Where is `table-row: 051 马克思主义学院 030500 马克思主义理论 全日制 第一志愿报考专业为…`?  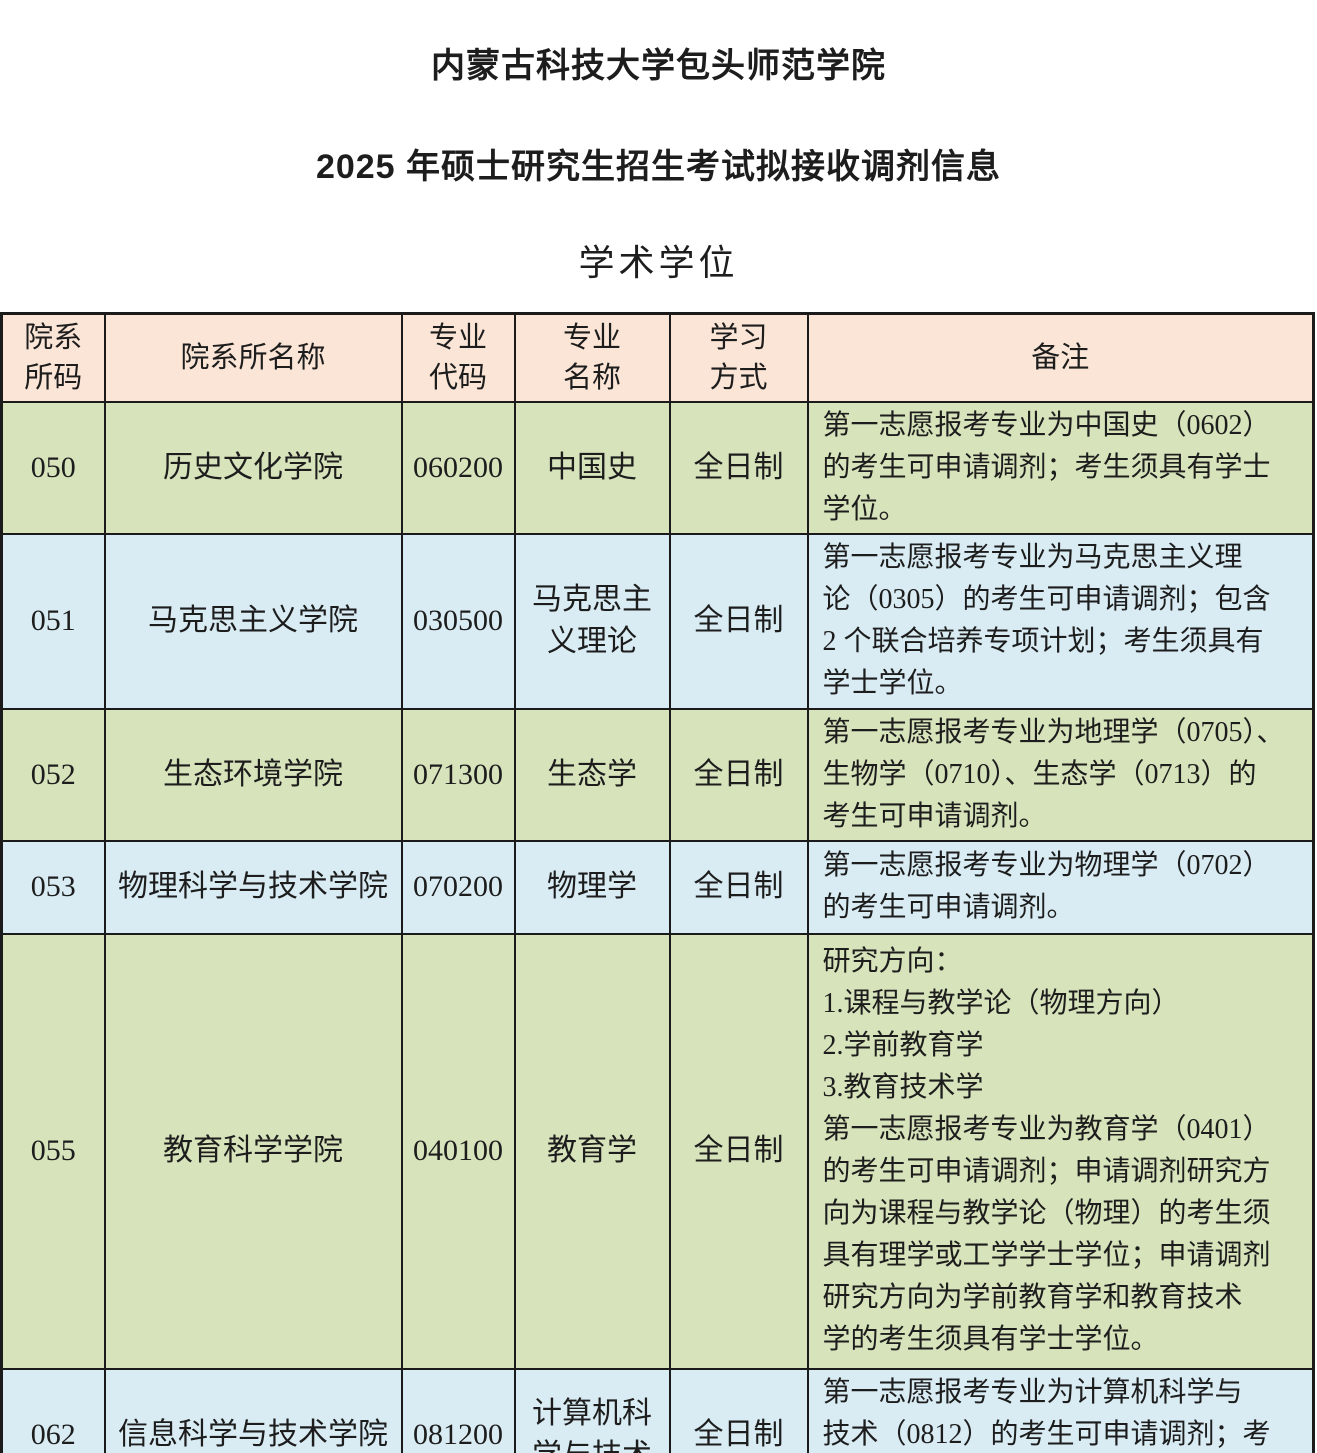 table-row: 051 马克思主义学院 030500 马克思主义理论 全日制 第一志愿报考专业为… is located at coordinates (657, 621).